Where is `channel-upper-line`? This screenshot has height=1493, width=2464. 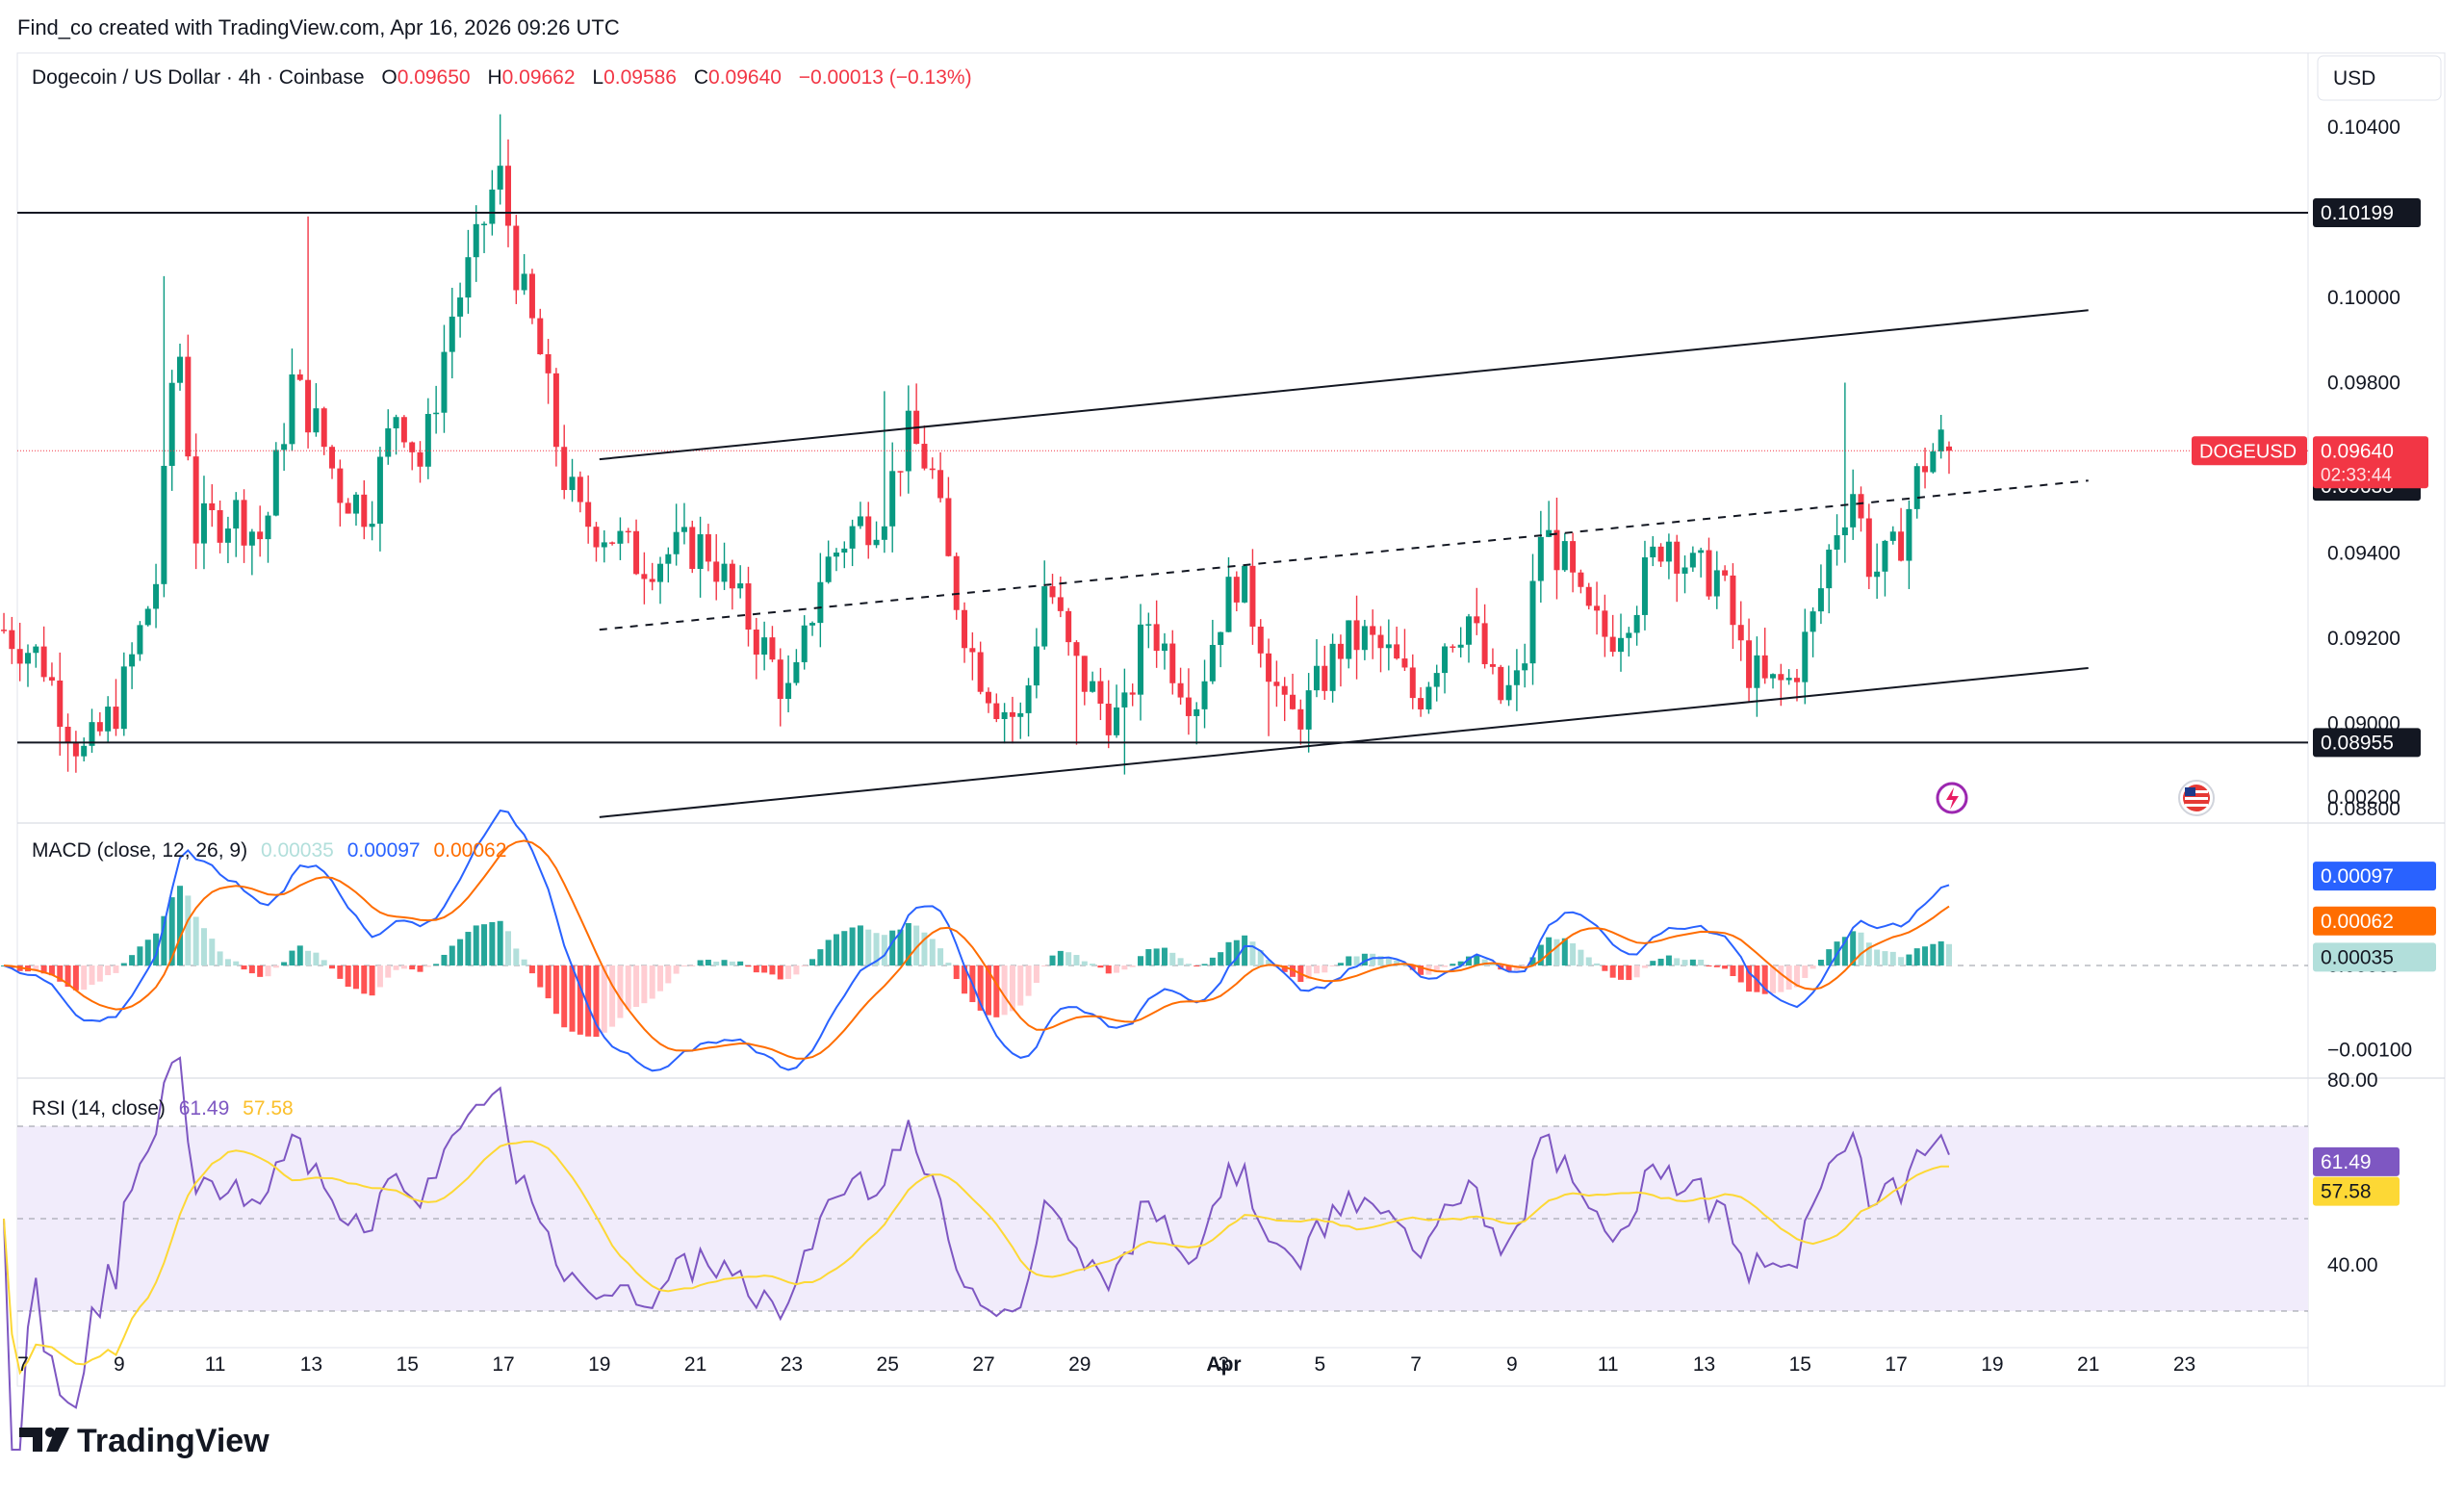 channel-upper-line is located at coordinates (1344, 385).